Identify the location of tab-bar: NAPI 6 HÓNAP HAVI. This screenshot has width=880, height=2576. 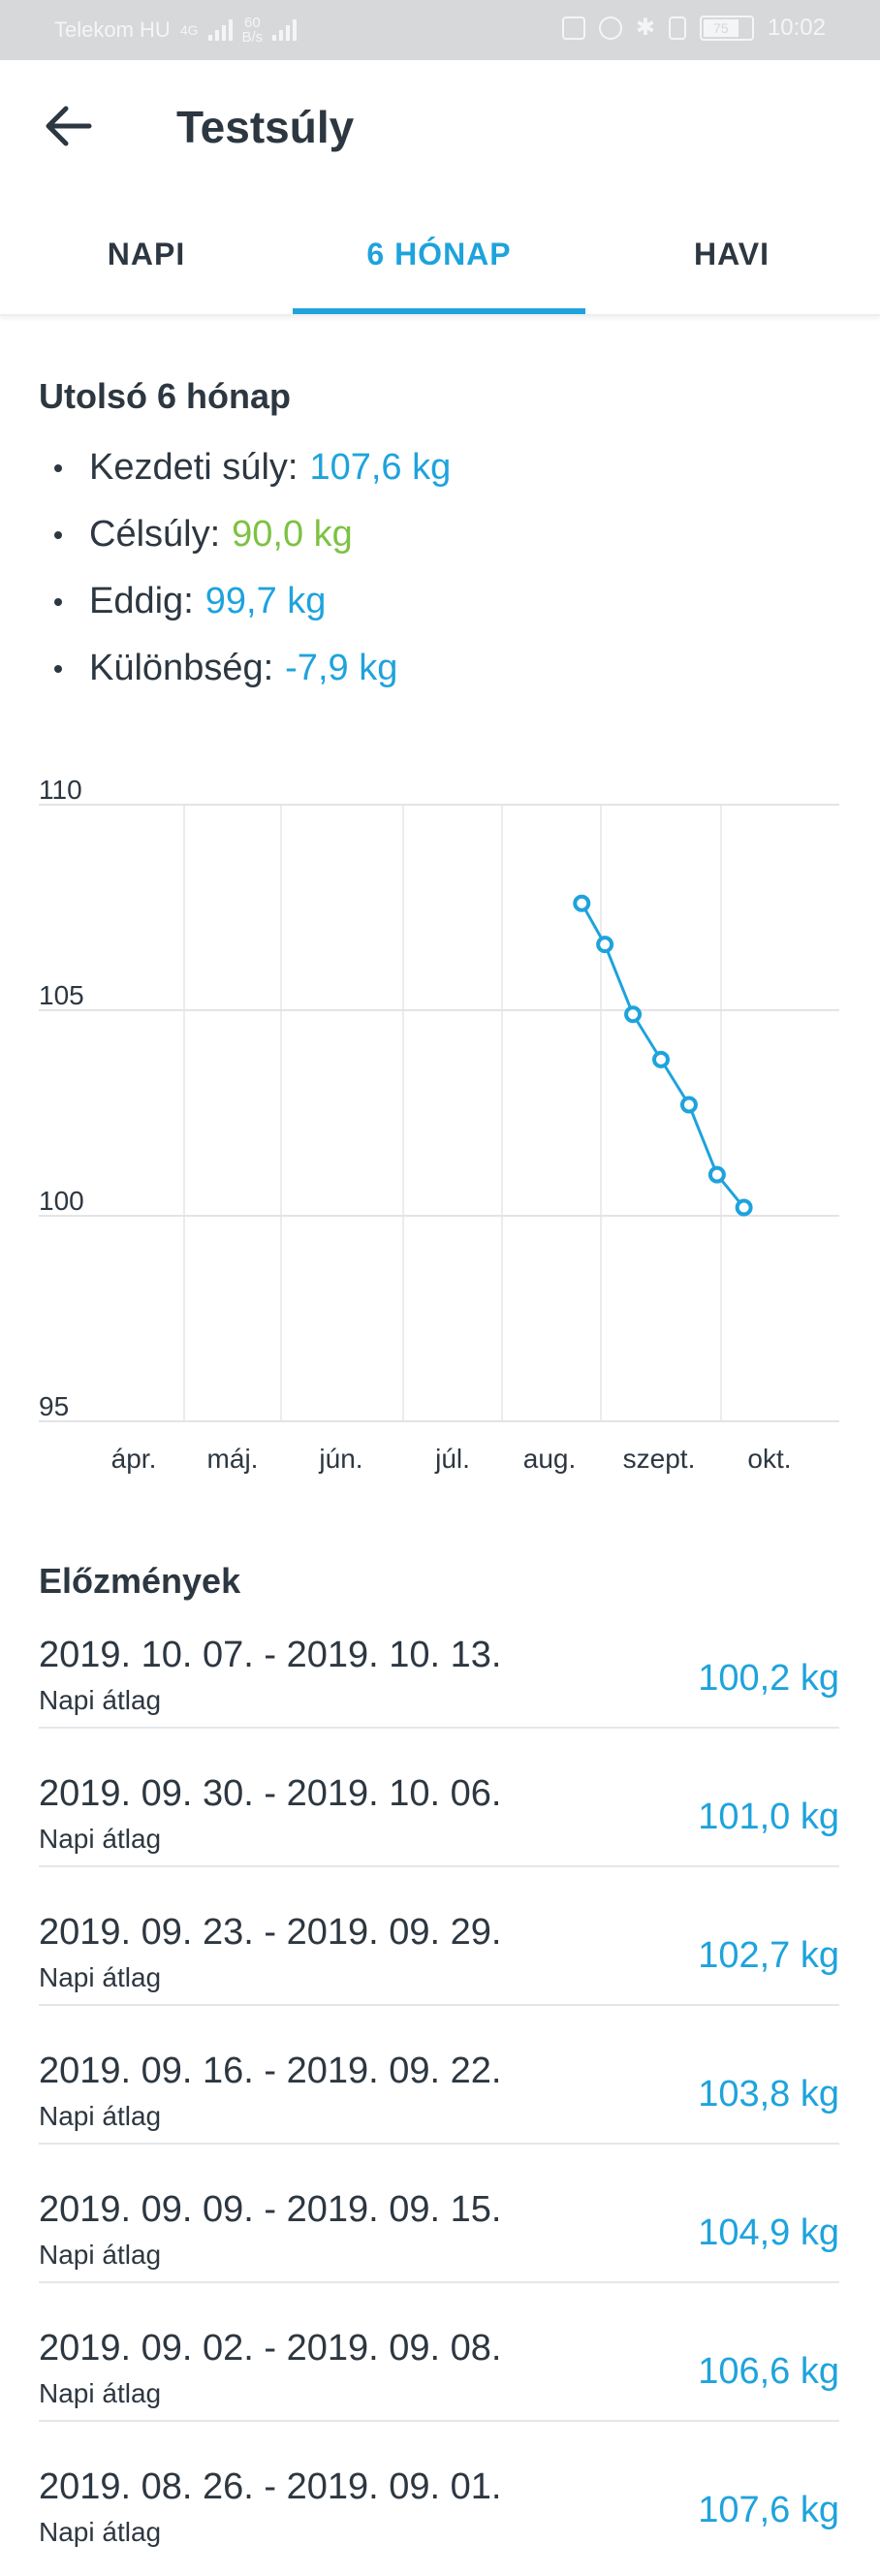
(440, 256).